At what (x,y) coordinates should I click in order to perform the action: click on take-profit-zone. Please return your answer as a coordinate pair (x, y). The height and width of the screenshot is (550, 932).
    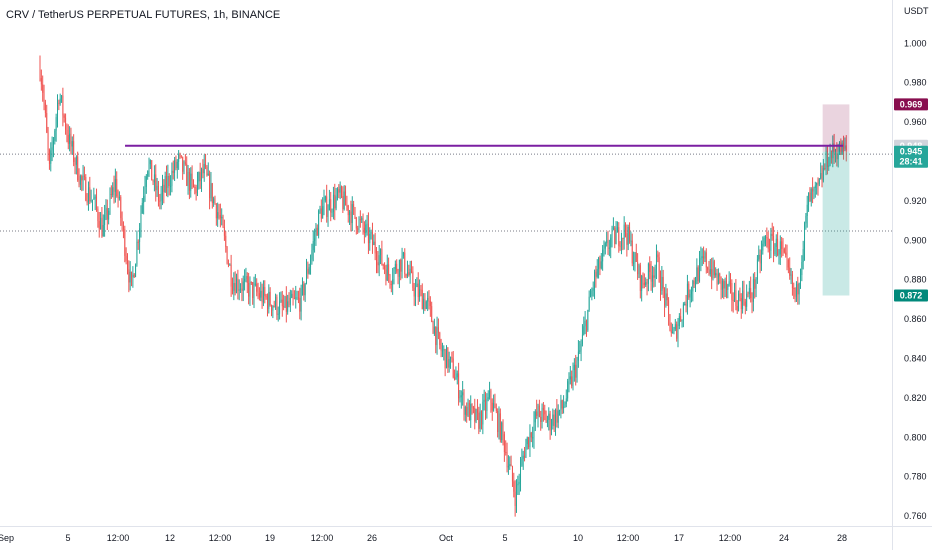
    Looking at the image, I should click on (836, 223).